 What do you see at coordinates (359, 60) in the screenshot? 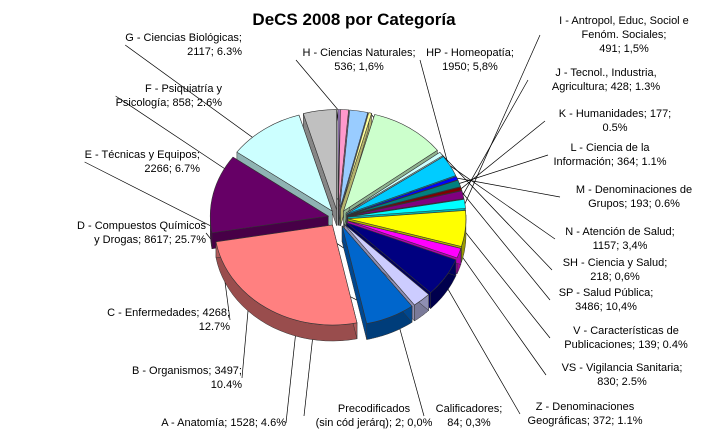
I see `slice-label-h: H - Ciencias Naturales; 536; 1,6%` at bounding box center [359, 60].